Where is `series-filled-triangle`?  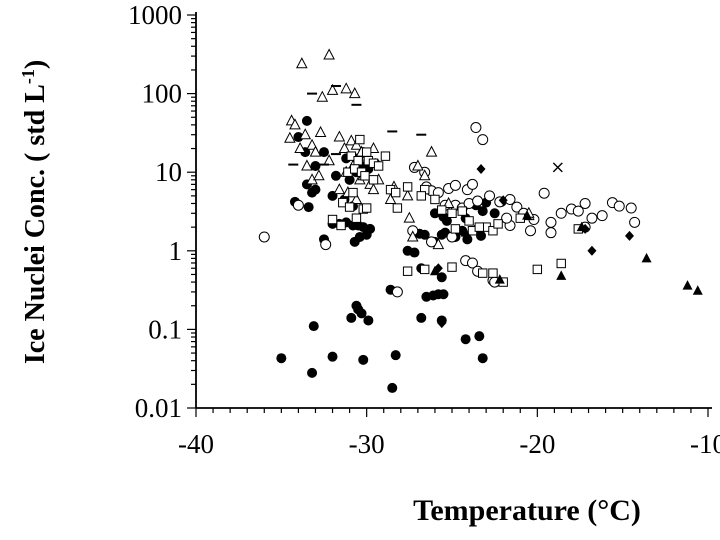
series-filled-triangle is located at coordinates (566, 252).